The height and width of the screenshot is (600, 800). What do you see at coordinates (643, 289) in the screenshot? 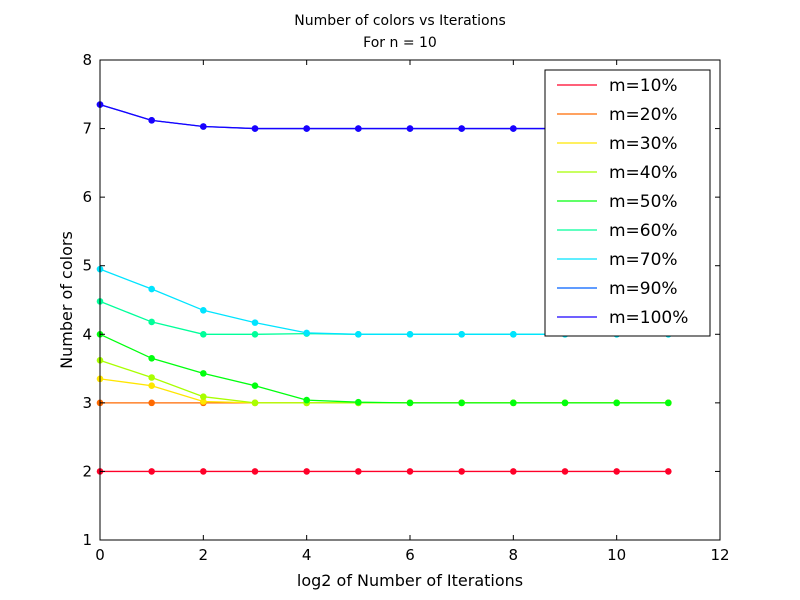
I see `legend-entry: m=90%` at bounding box center [643, 289].